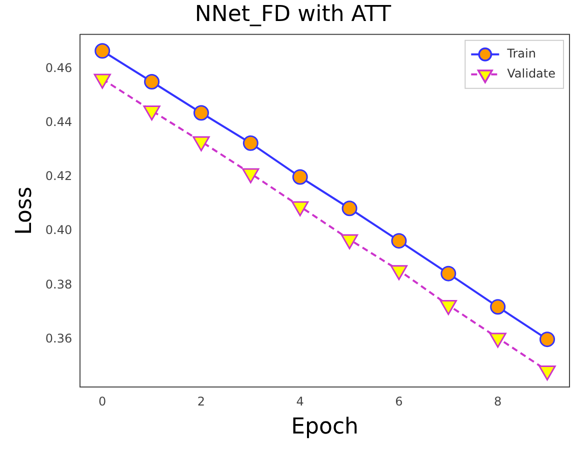 Image resolution: width=580 pixels, height=449 pixels. I want to click on y-tick-label: 0.42, so click(58, 176).